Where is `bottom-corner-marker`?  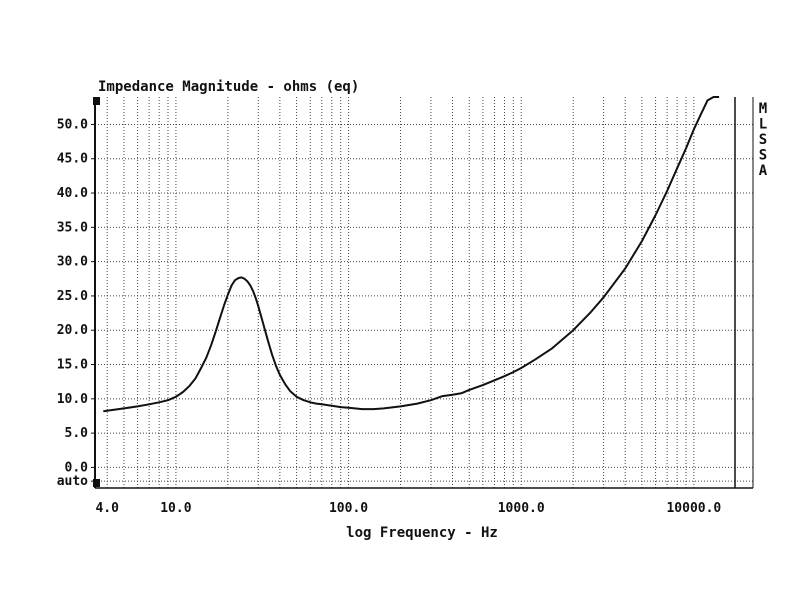 bottom-corner-marker is located at coordinates (96, 483).